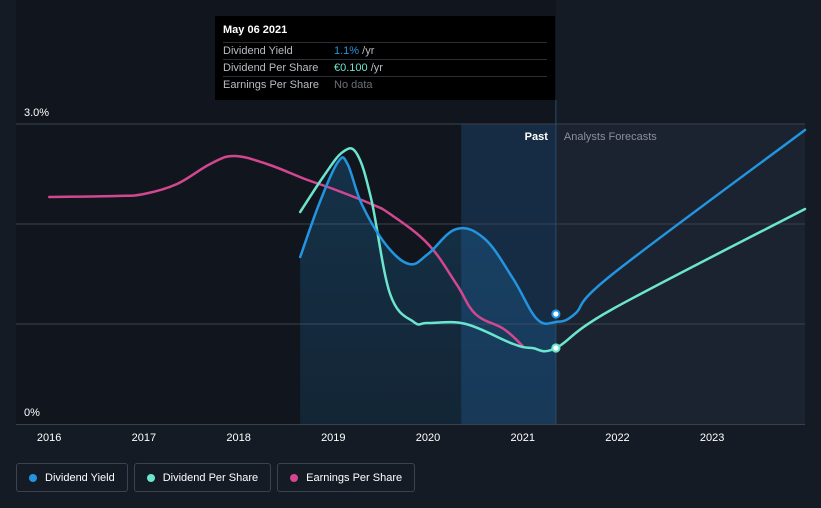  What do you see at coordinates (354, 477) in the screenshot?
I see `legend-label: Earnings Per Share` at bounding box center [354, 477].